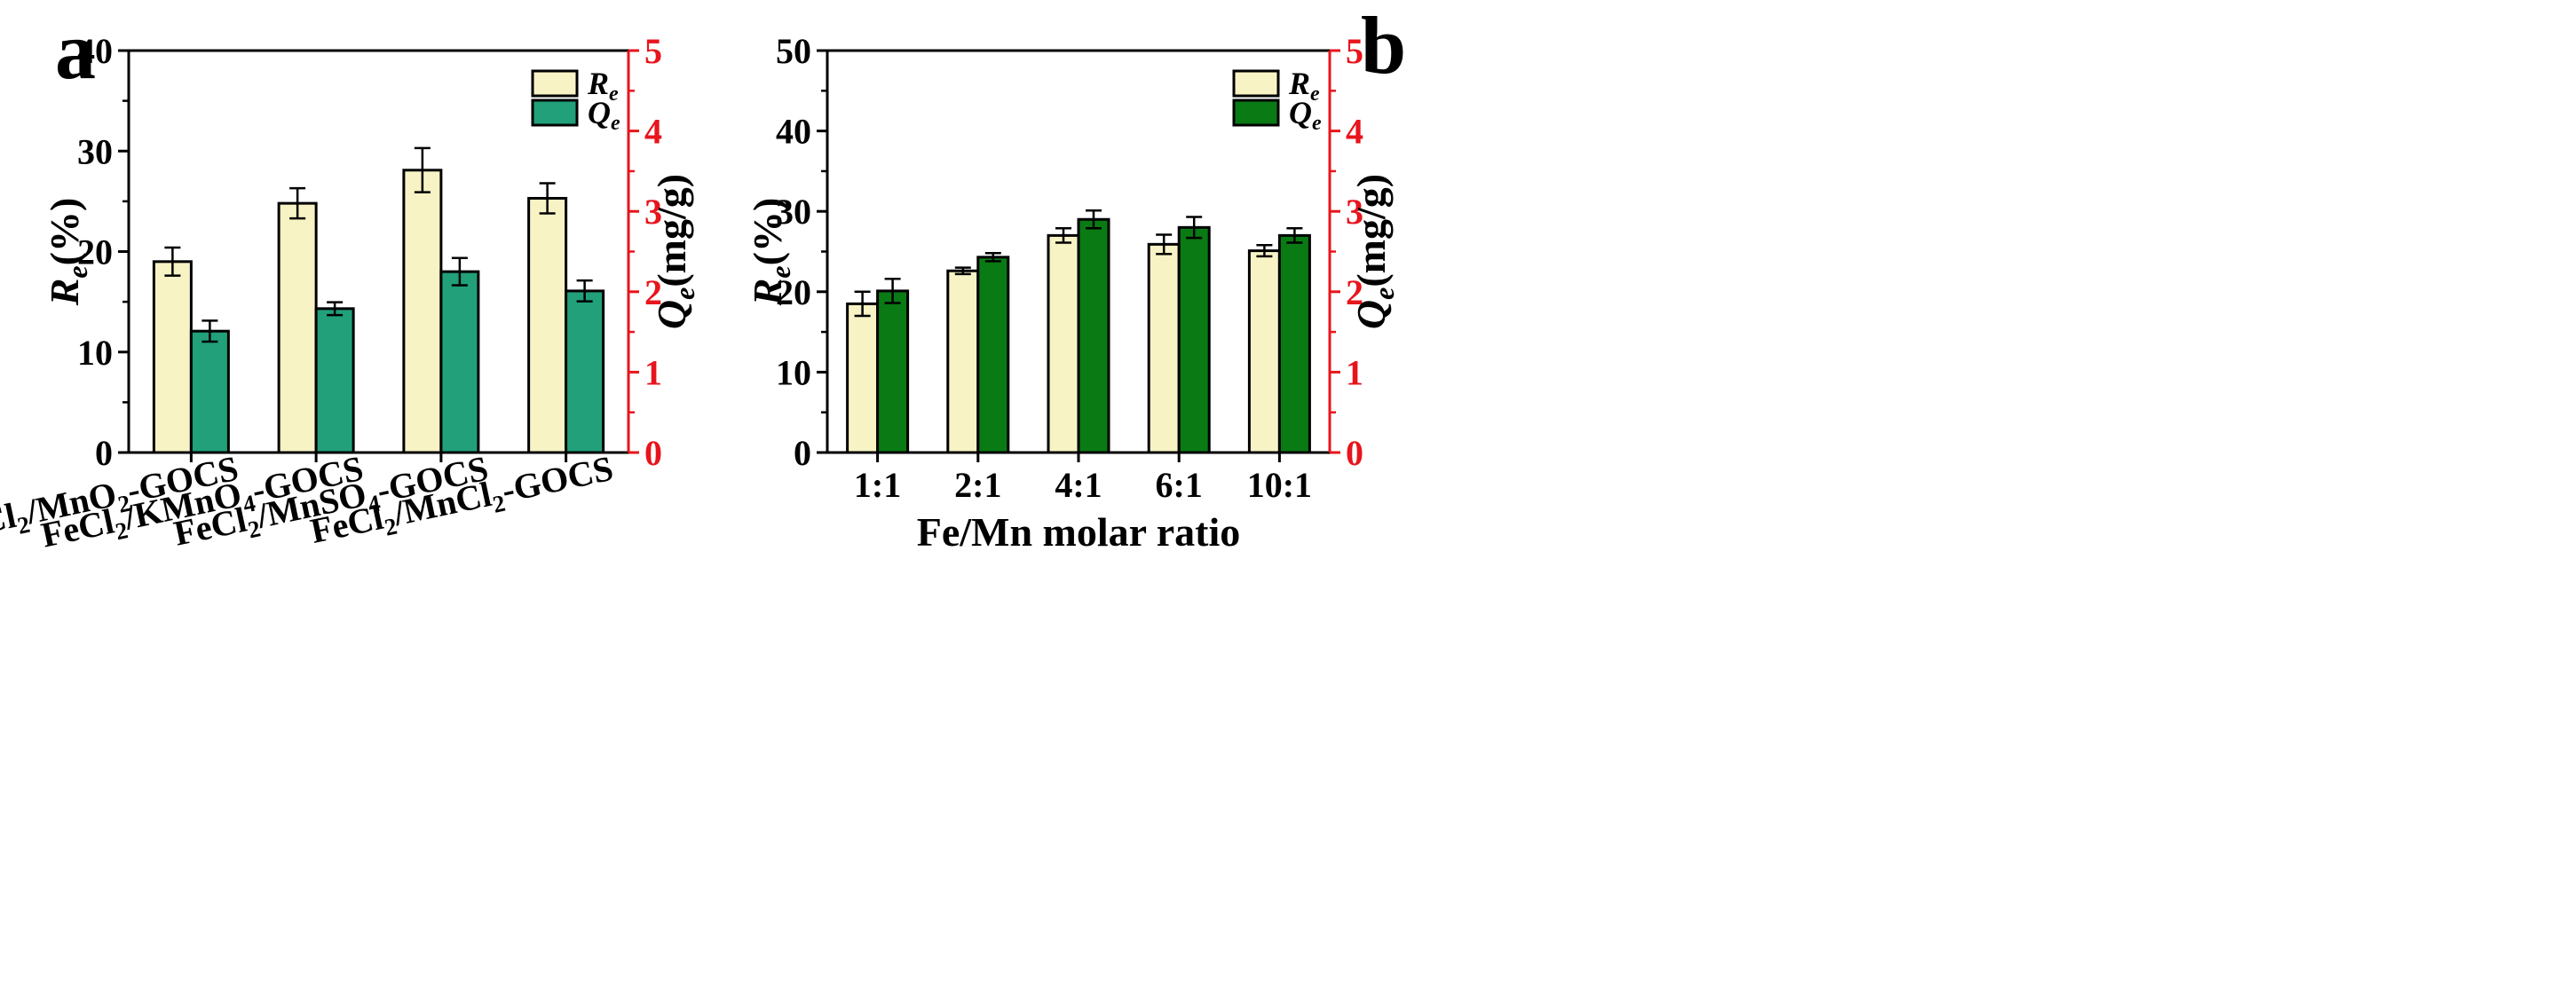 The image size is (2576, 1000). What do you see at coordinates (793, 51) in the screenshot?
I see `left-tick-label: 50` at bounding box center [793, 51].